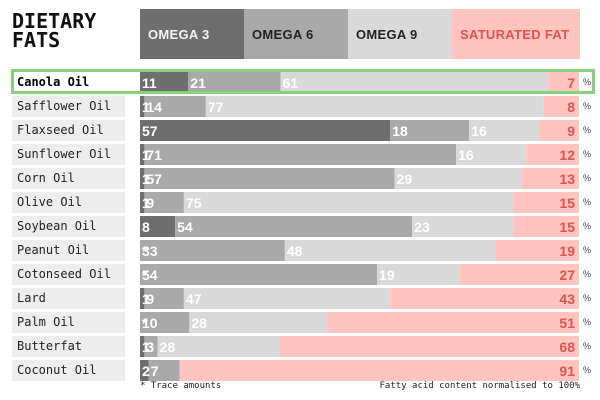  I want to click on bar-value-label: 48, so click(295, 251).